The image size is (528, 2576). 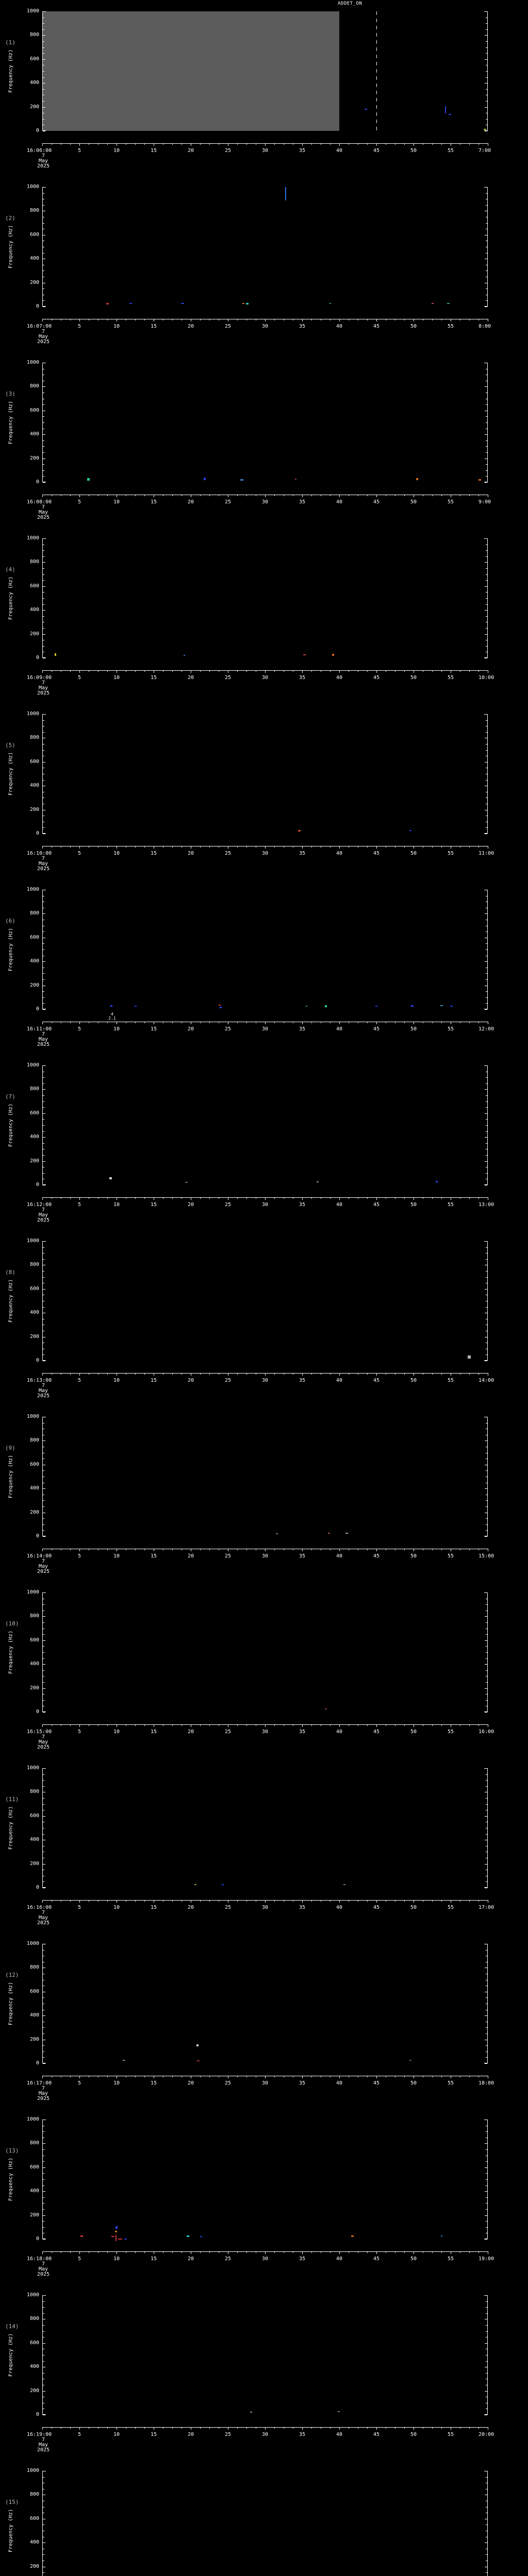 What do you see at coordinates (79, 1205) in the screenshot?
I see `x-tick-label: 5` at bounding box center [79, 1205].